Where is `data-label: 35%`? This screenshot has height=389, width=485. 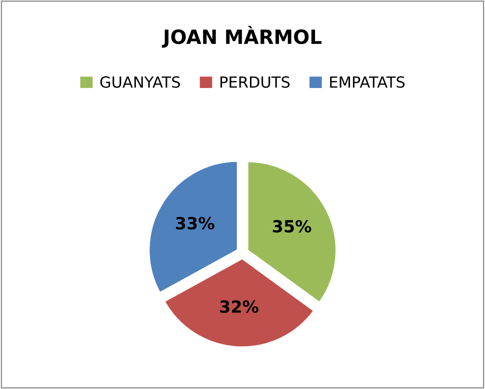 data-label: 35% is located at coordinates (292, 226).